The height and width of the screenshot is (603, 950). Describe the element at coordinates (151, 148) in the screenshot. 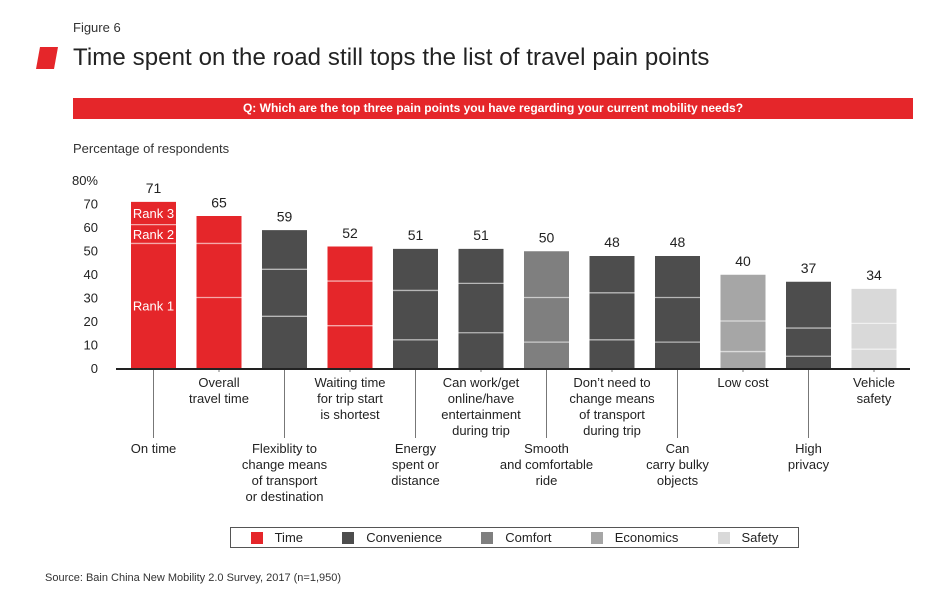

I see `axis-subtitle: Percentage of respondents` at that location.